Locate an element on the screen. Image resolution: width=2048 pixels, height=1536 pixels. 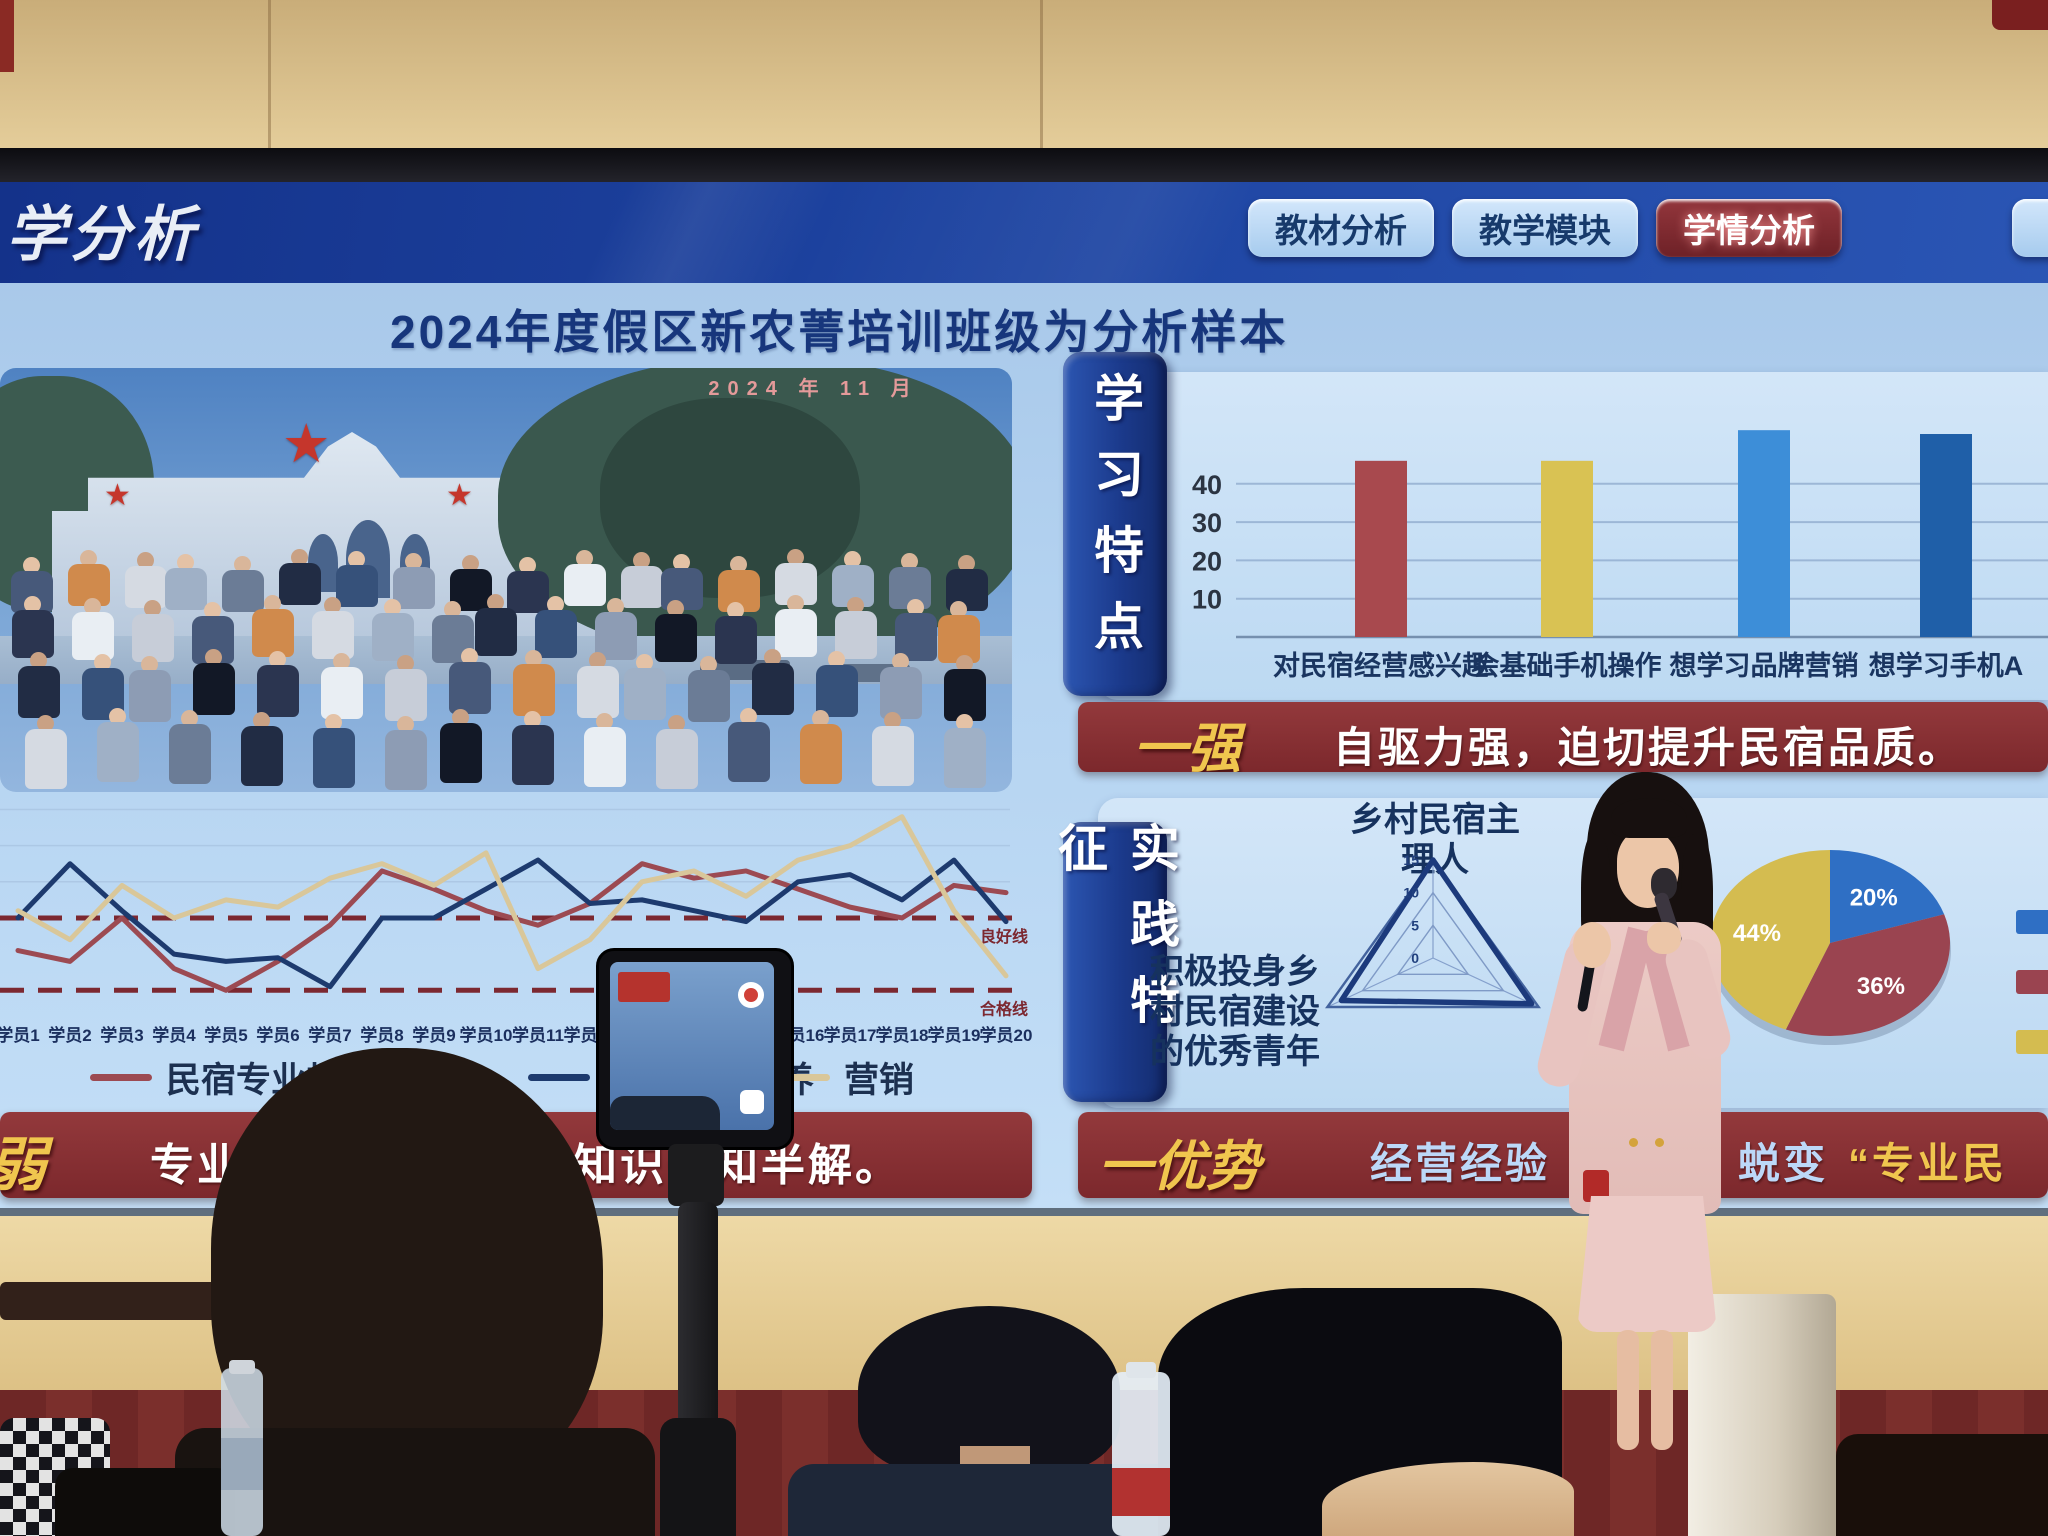
section-tab-learning-label: 学习特点 is located at coordinates (1115, 524).